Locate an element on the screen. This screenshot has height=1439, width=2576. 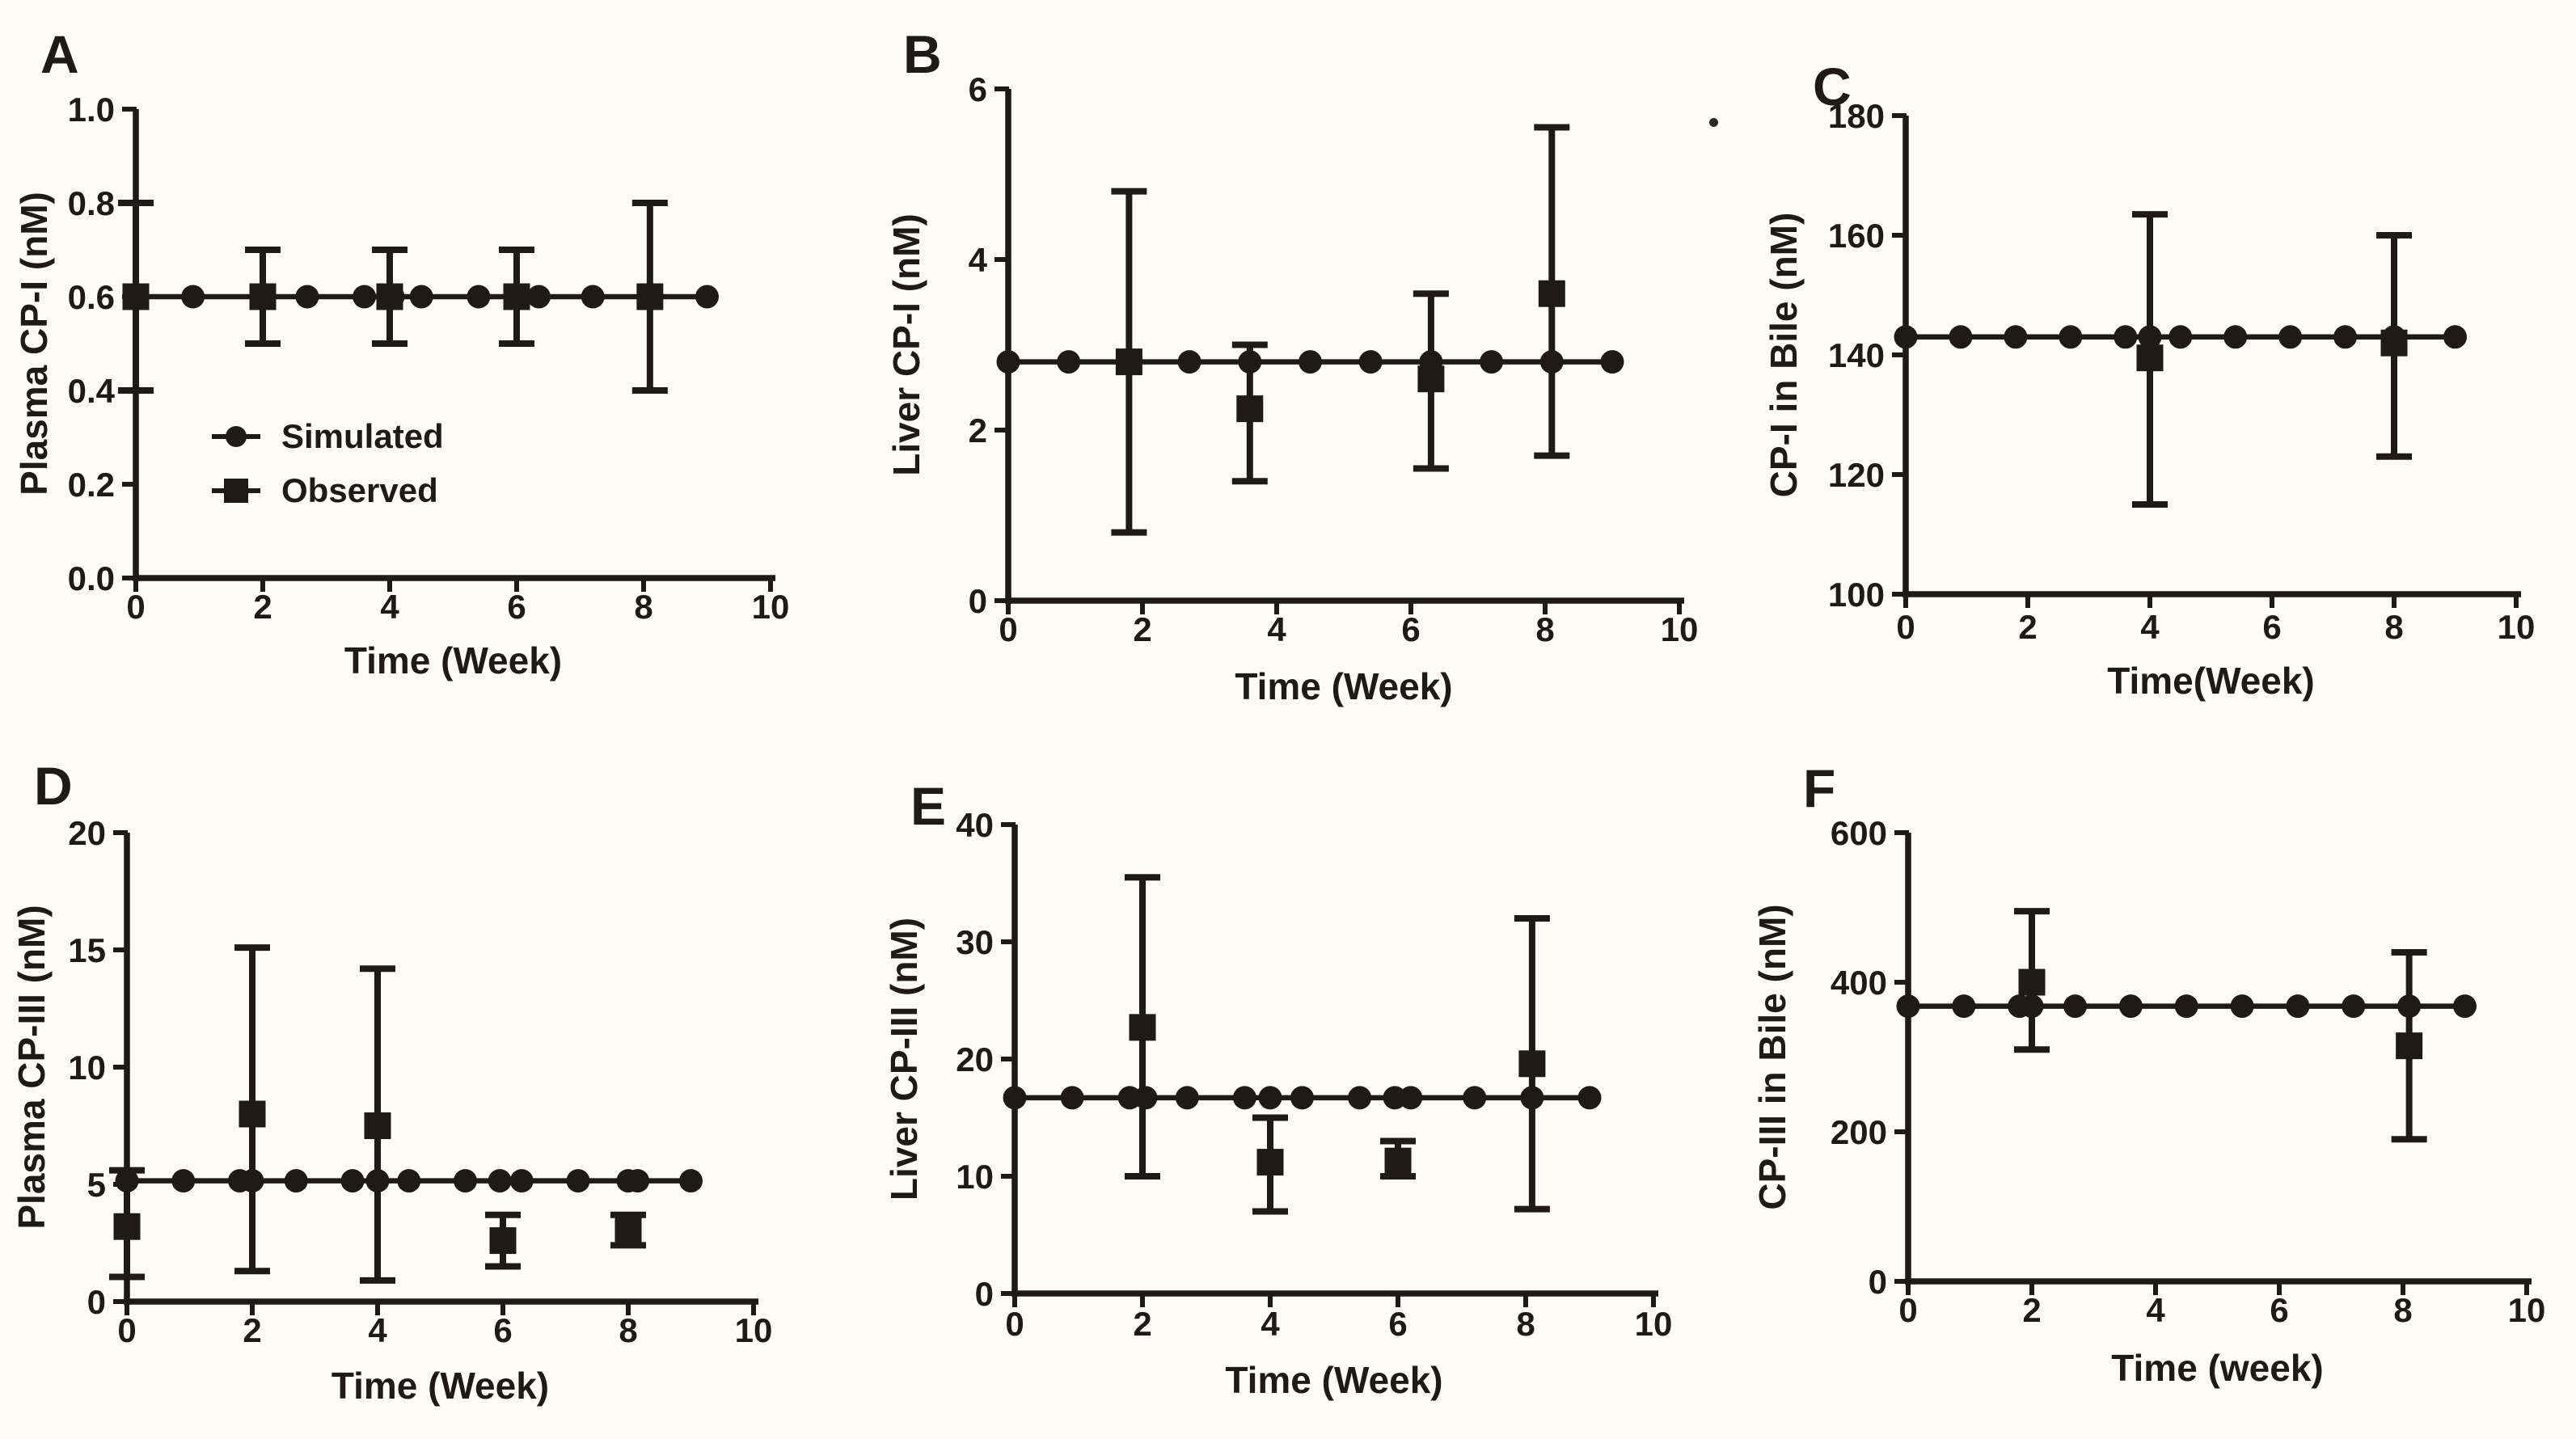
y-axis-label: CP-III in Bile (nM) is located at coordinates (1772, 1056).